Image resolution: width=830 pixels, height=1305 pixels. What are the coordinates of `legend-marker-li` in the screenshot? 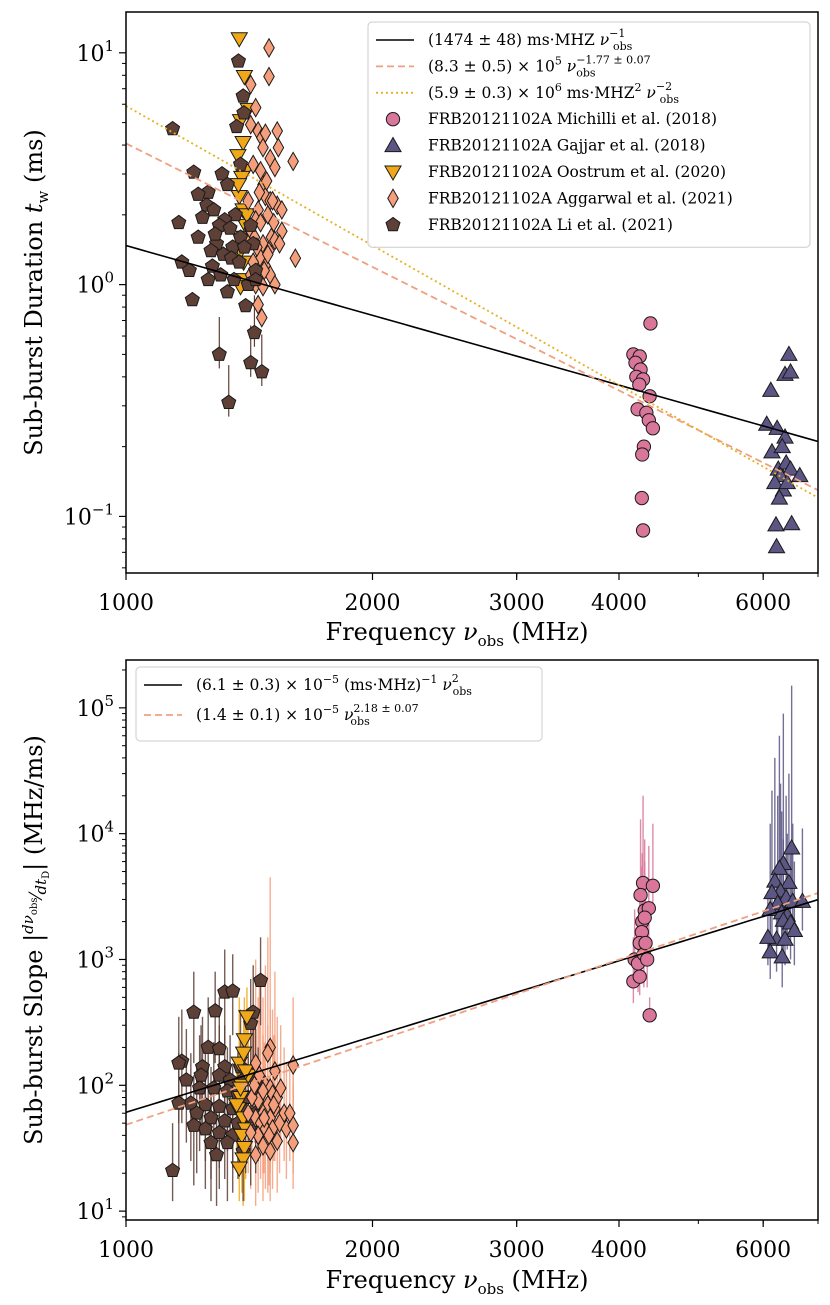 It's located at (393, 224).